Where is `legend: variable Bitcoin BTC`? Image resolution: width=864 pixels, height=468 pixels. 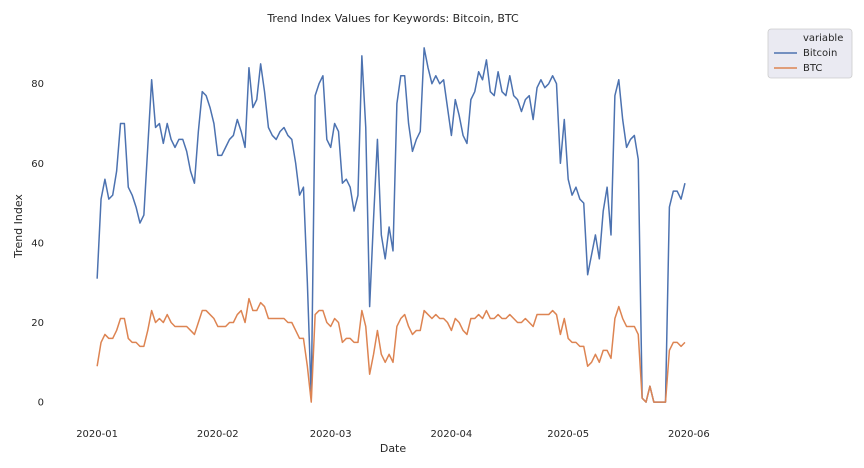
legend: variable Bitcoin BTC is located at coordinates (810, 53).